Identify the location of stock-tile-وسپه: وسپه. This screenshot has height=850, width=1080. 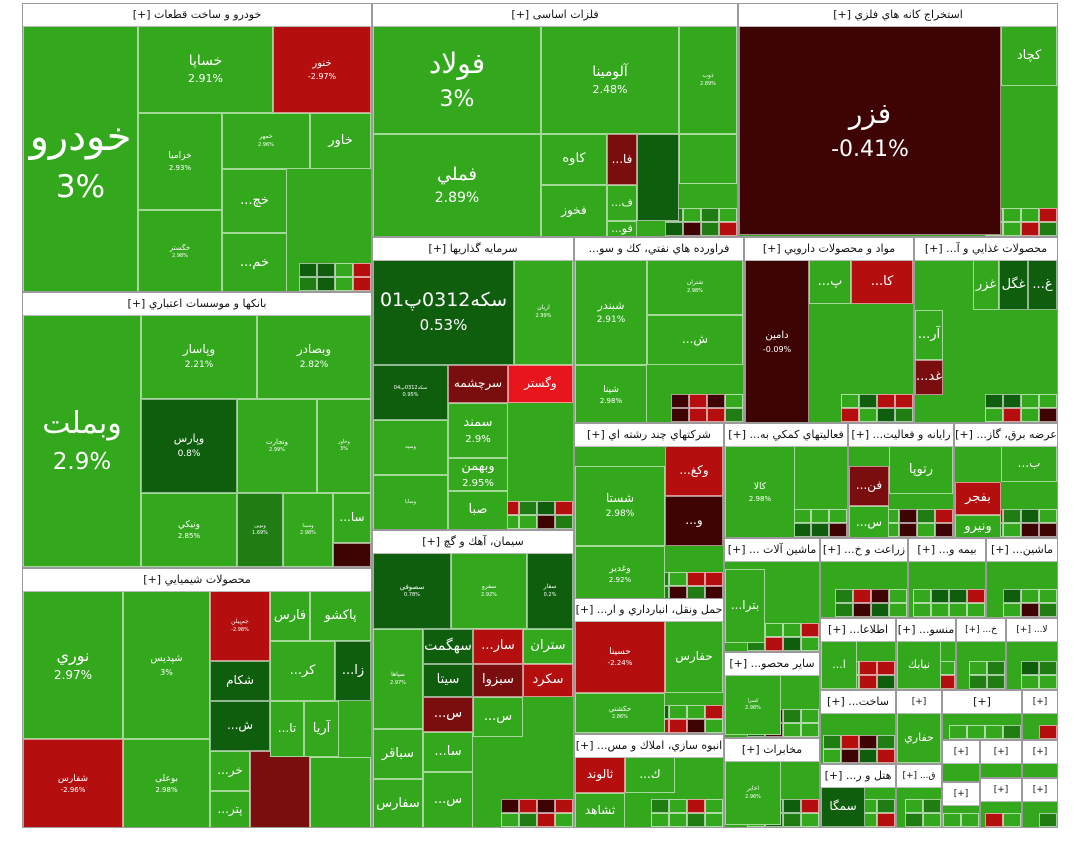
(410, 447).